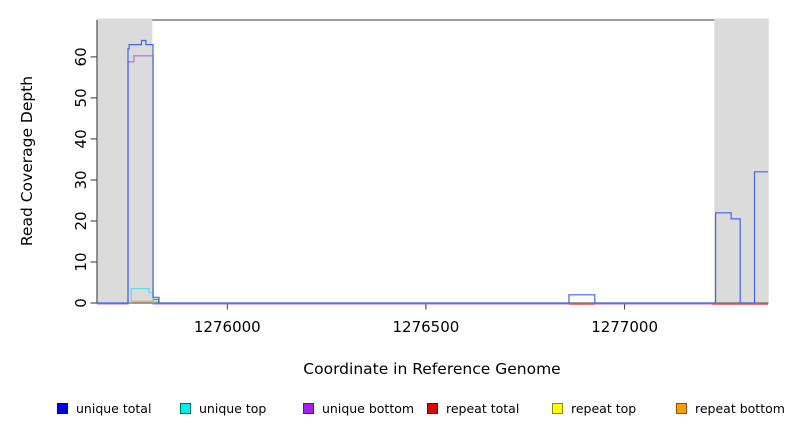 Image resolution: width=792 pixels, height=432 pixels. What do you see at coordinates (227, 327) in the screenshot?
I see `x-tick-label: 1276000` at bounding box center [227, 327].